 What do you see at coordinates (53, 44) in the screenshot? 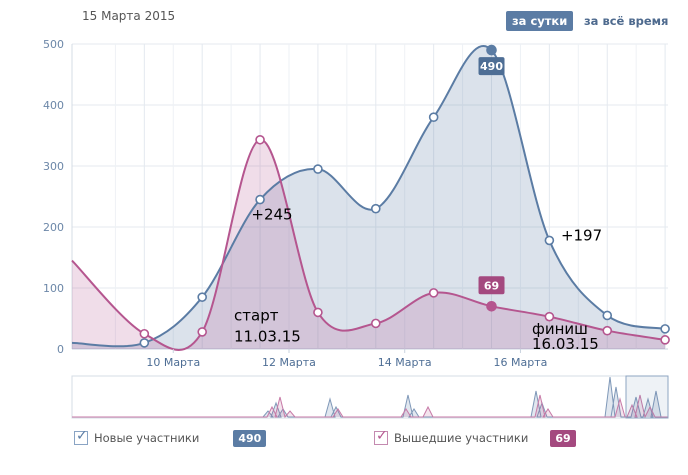
I see `y-tick-label: 500` at bounding box center [53, 44].